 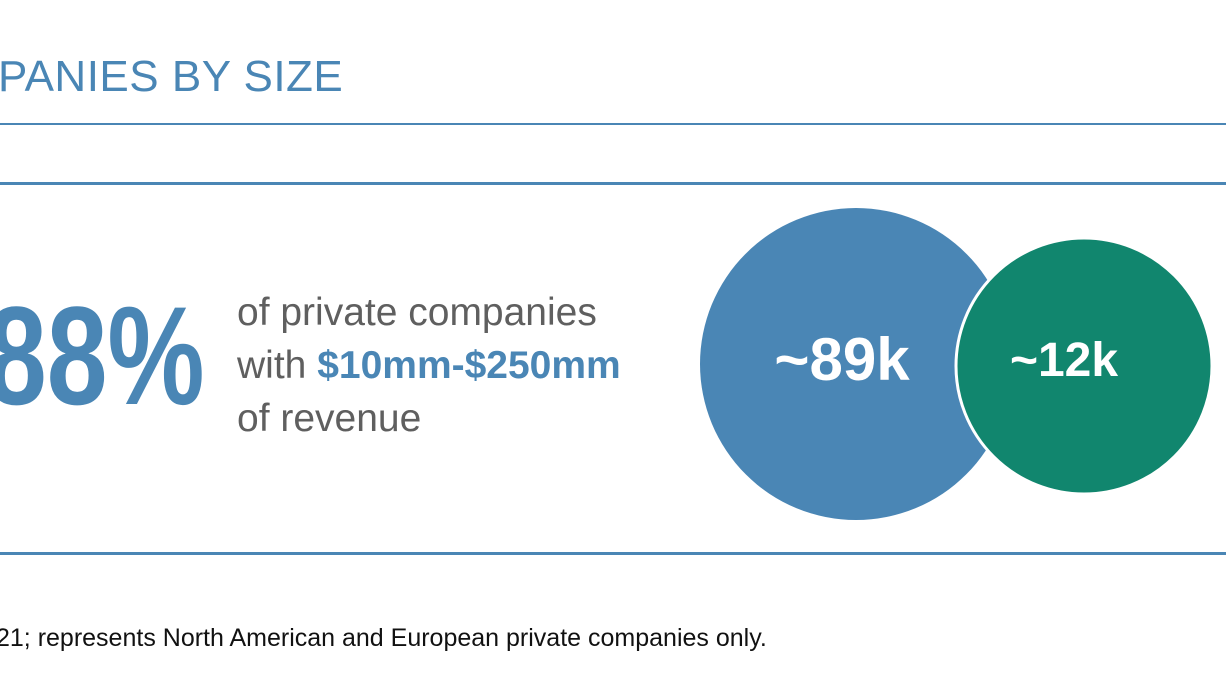 I want to click on page-title: PANIES BY SIZE, so click(x=172, y=76).